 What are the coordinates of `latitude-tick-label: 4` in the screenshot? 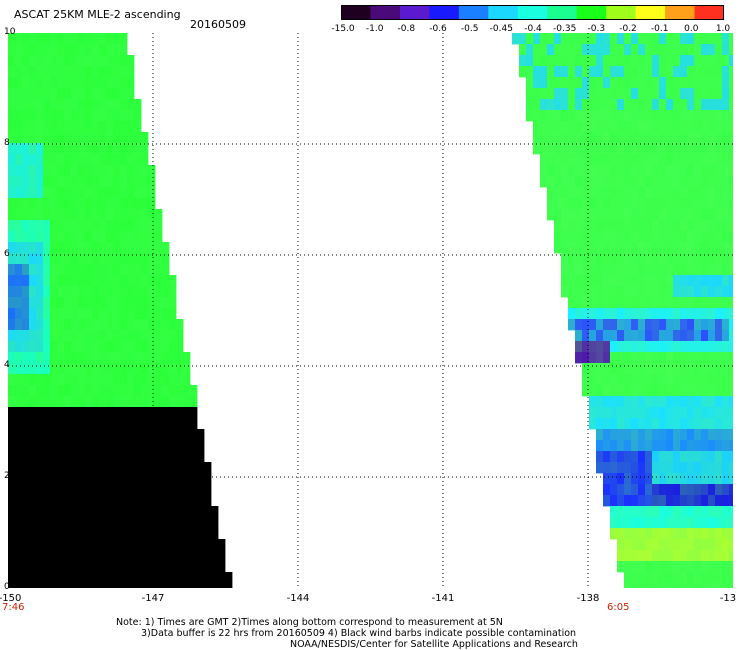 It's located at (7, 365).